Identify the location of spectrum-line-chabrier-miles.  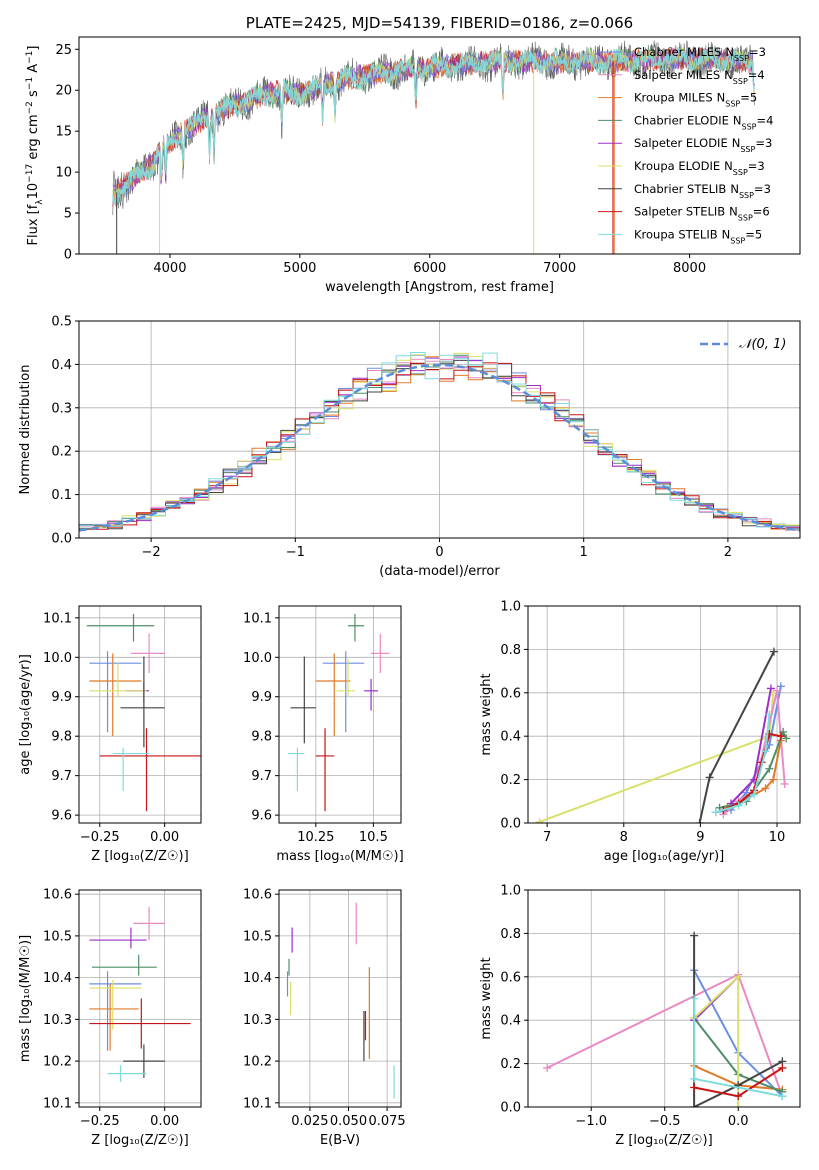
(433, 122).